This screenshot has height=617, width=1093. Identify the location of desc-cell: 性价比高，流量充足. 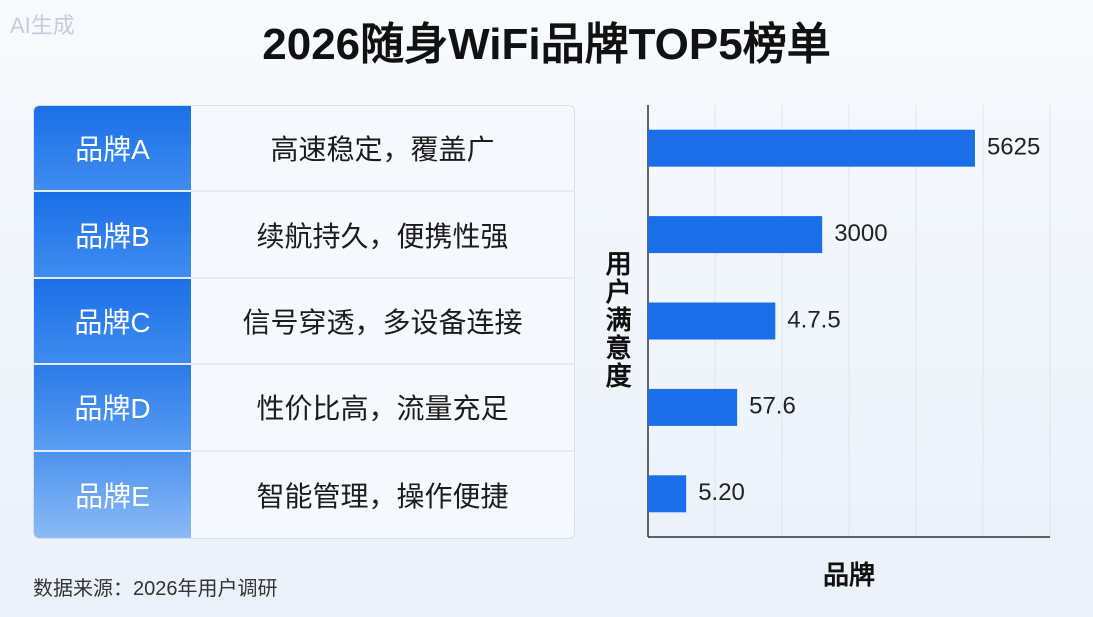
(382, 409).